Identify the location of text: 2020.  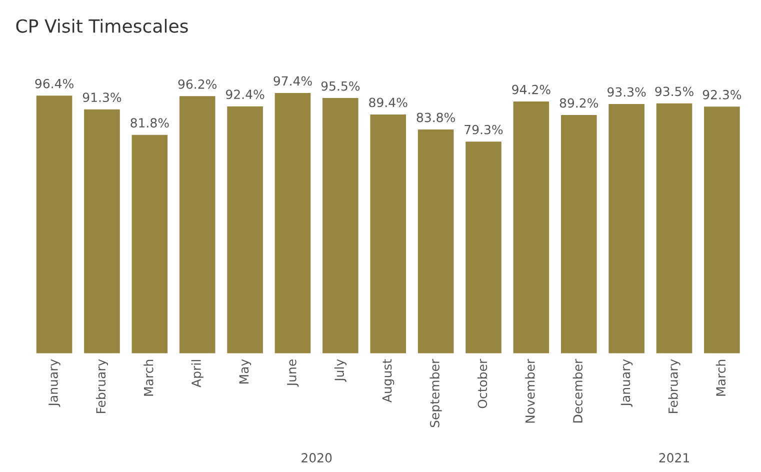
(317, 457).